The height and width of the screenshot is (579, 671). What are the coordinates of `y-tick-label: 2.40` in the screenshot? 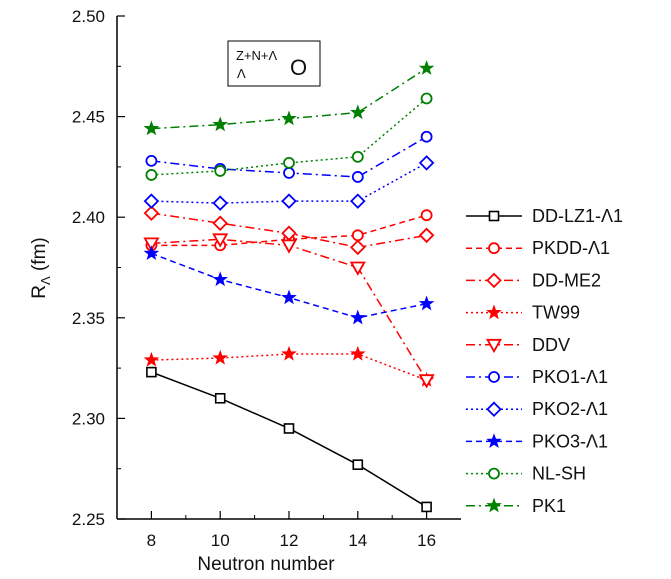 It's located at (88, 217).